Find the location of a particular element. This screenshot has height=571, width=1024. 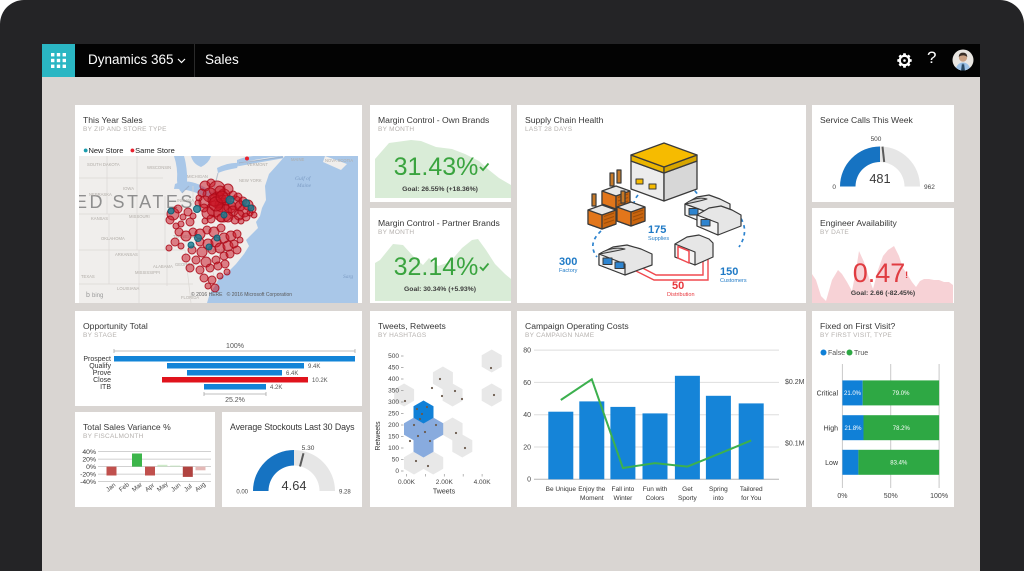

svg-text: 4.64 is located at coordinates (294, 485).